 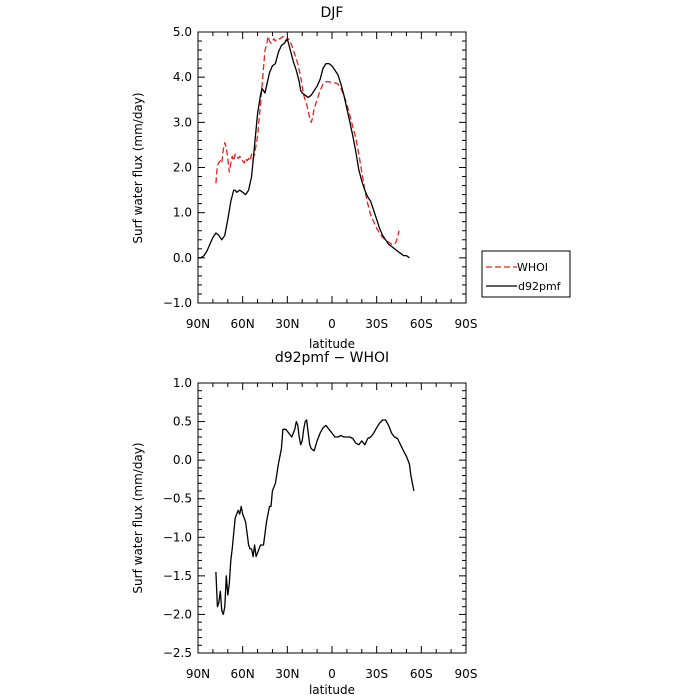 What do you see at coordinates (177, 576) in the screenshot?
I see `y-tick-label: −1.5` at bounding box center [177, 576].